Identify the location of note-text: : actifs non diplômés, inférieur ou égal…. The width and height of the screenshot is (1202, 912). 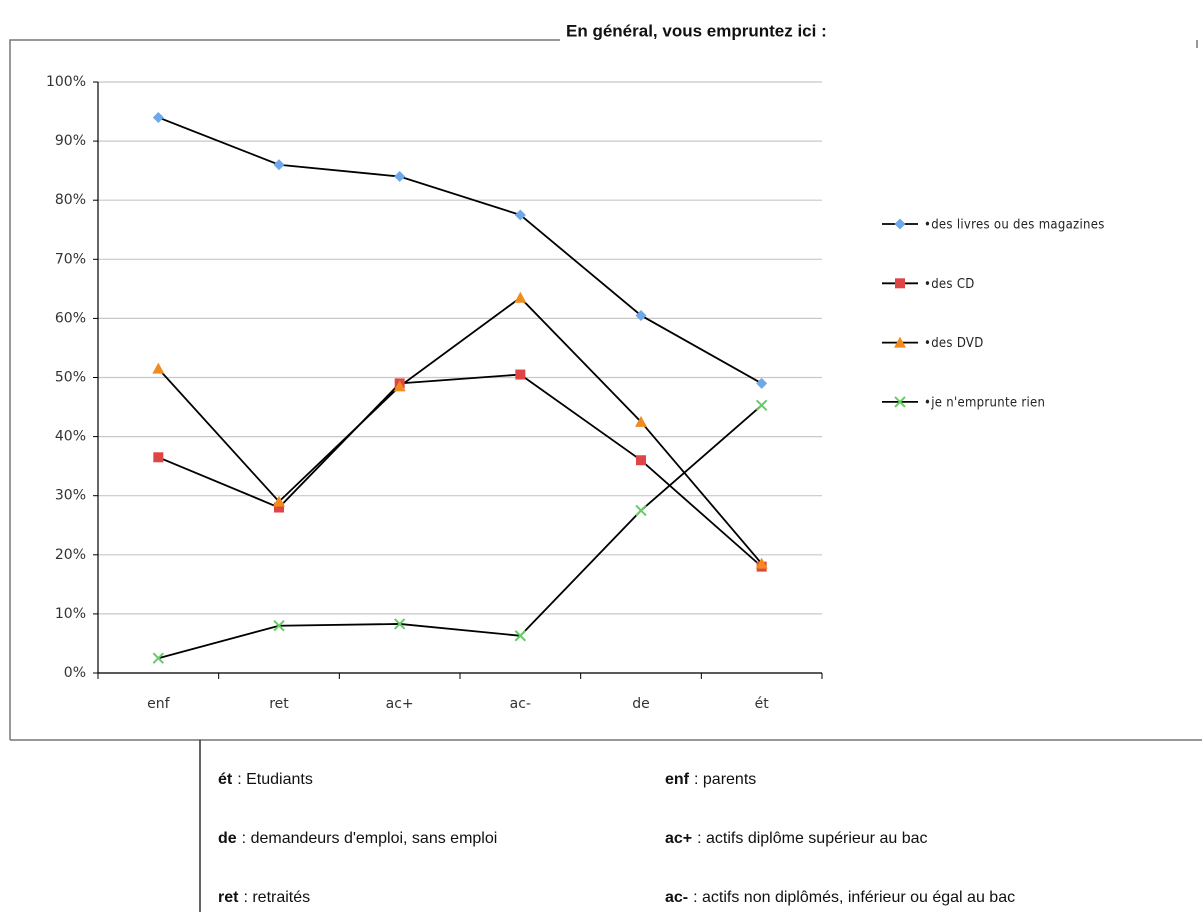
(854, 897).